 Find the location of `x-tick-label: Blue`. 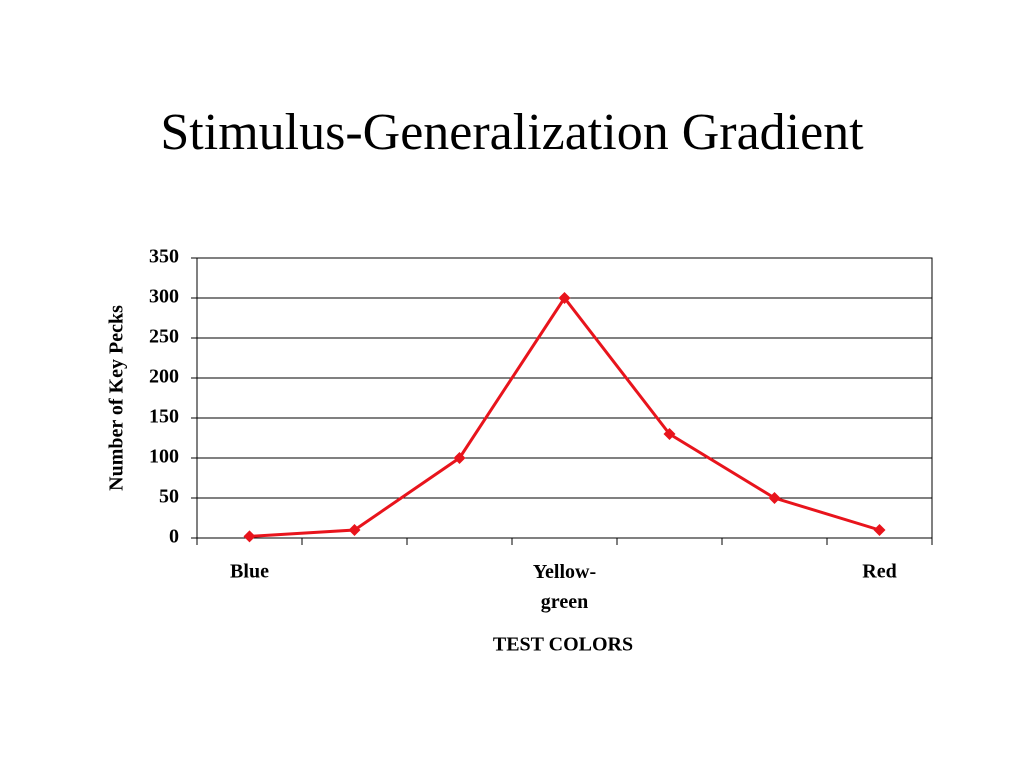

x-tick-label: Blue is located at coordinates (249, 572).